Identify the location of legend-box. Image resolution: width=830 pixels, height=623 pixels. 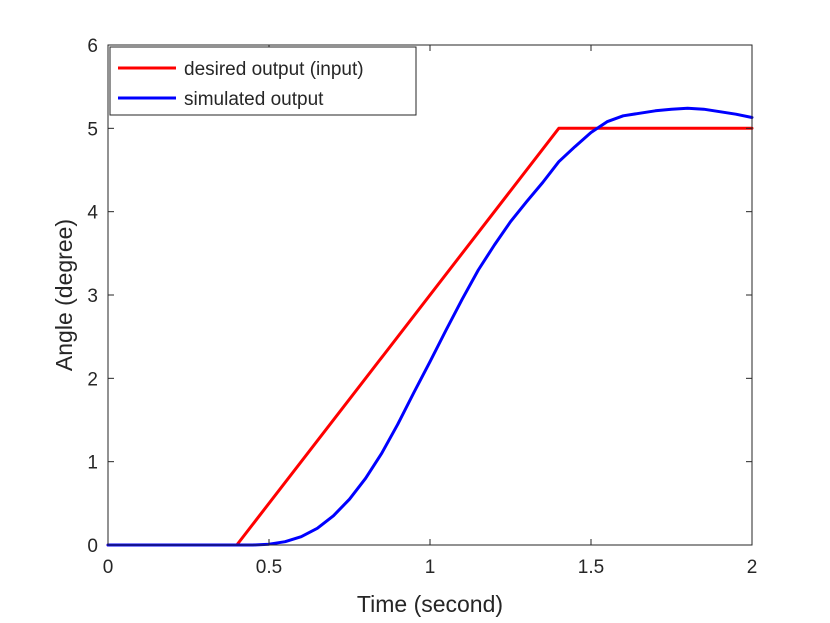
(263, 81).